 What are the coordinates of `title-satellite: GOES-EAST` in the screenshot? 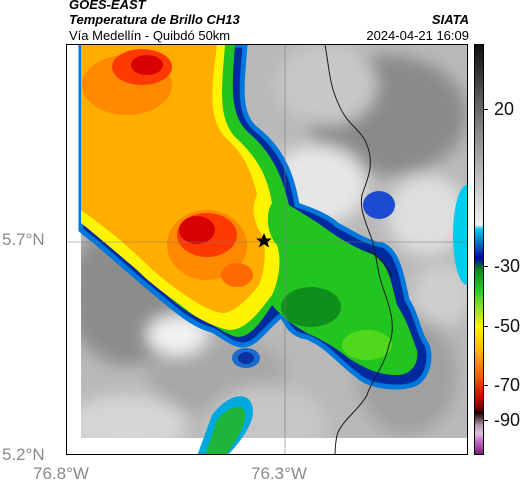 It's located at (107, 6).